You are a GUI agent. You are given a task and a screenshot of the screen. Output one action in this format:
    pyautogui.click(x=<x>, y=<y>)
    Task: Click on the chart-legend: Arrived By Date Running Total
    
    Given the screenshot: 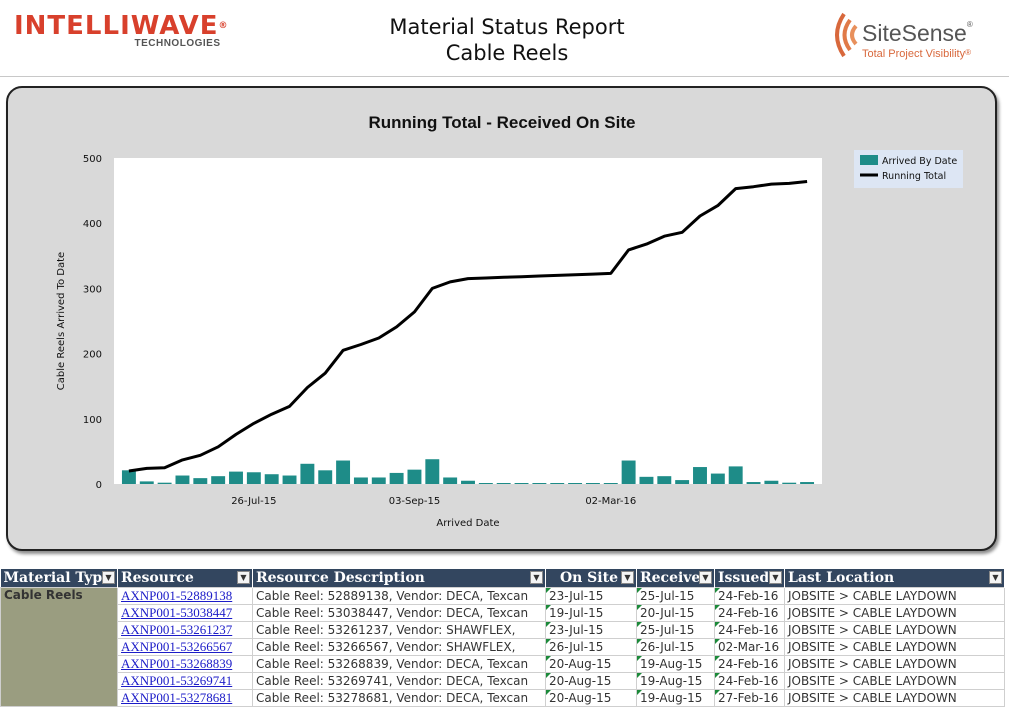 What is the action you would take?
    pyautogui.click(x=908, y=169)
    